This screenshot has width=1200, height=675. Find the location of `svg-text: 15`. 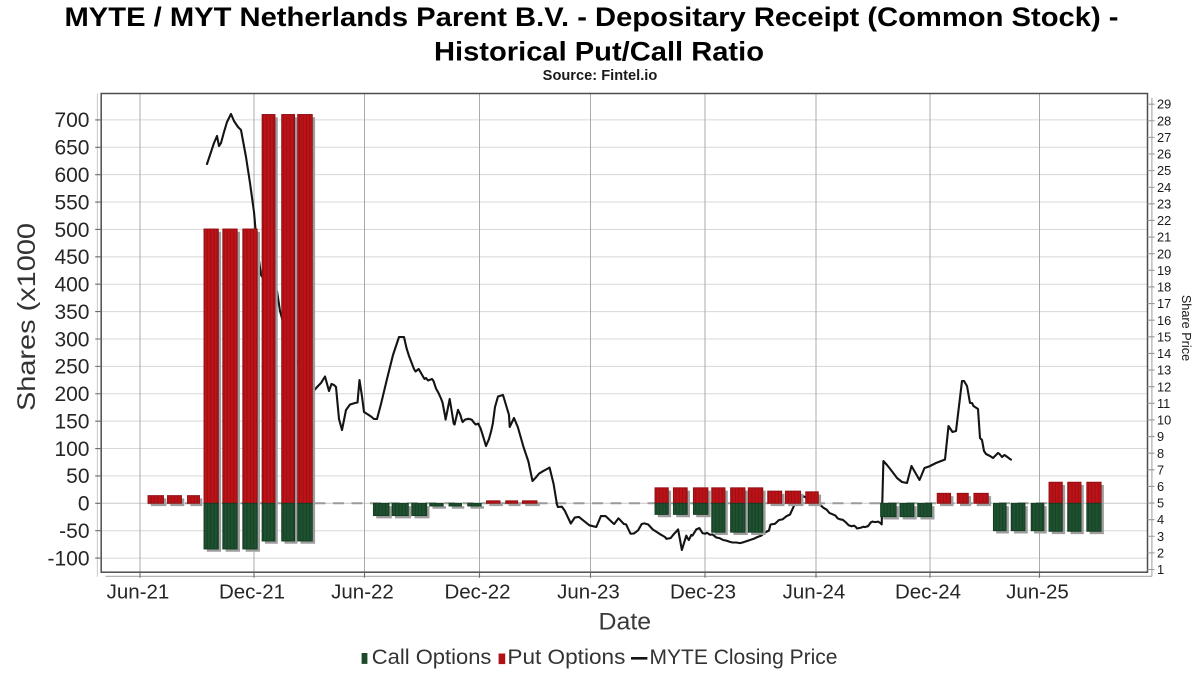

svg-text: 15 is located at coordinates (1164, 336).